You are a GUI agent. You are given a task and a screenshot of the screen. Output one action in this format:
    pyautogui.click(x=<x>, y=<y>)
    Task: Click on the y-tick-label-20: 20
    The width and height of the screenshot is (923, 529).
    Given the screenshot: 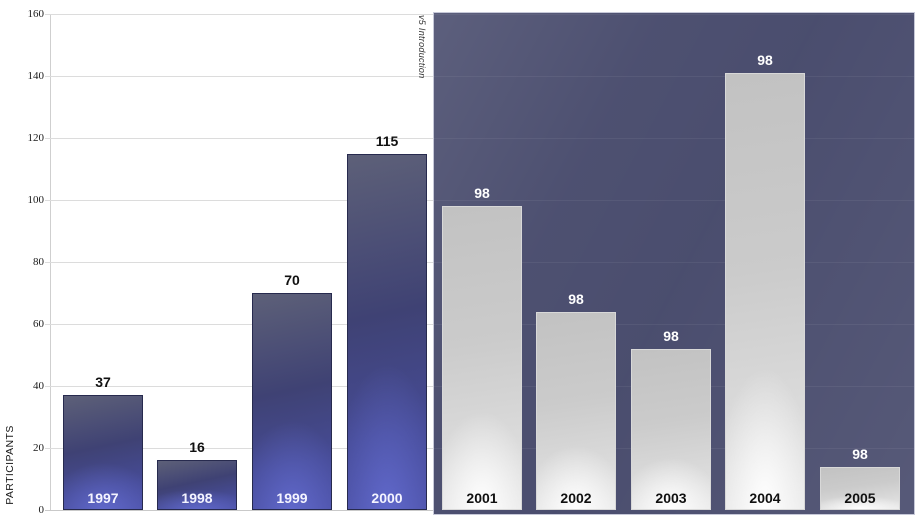 What is the action you would take?
    pyautogui.click(x=38, y=448)
    